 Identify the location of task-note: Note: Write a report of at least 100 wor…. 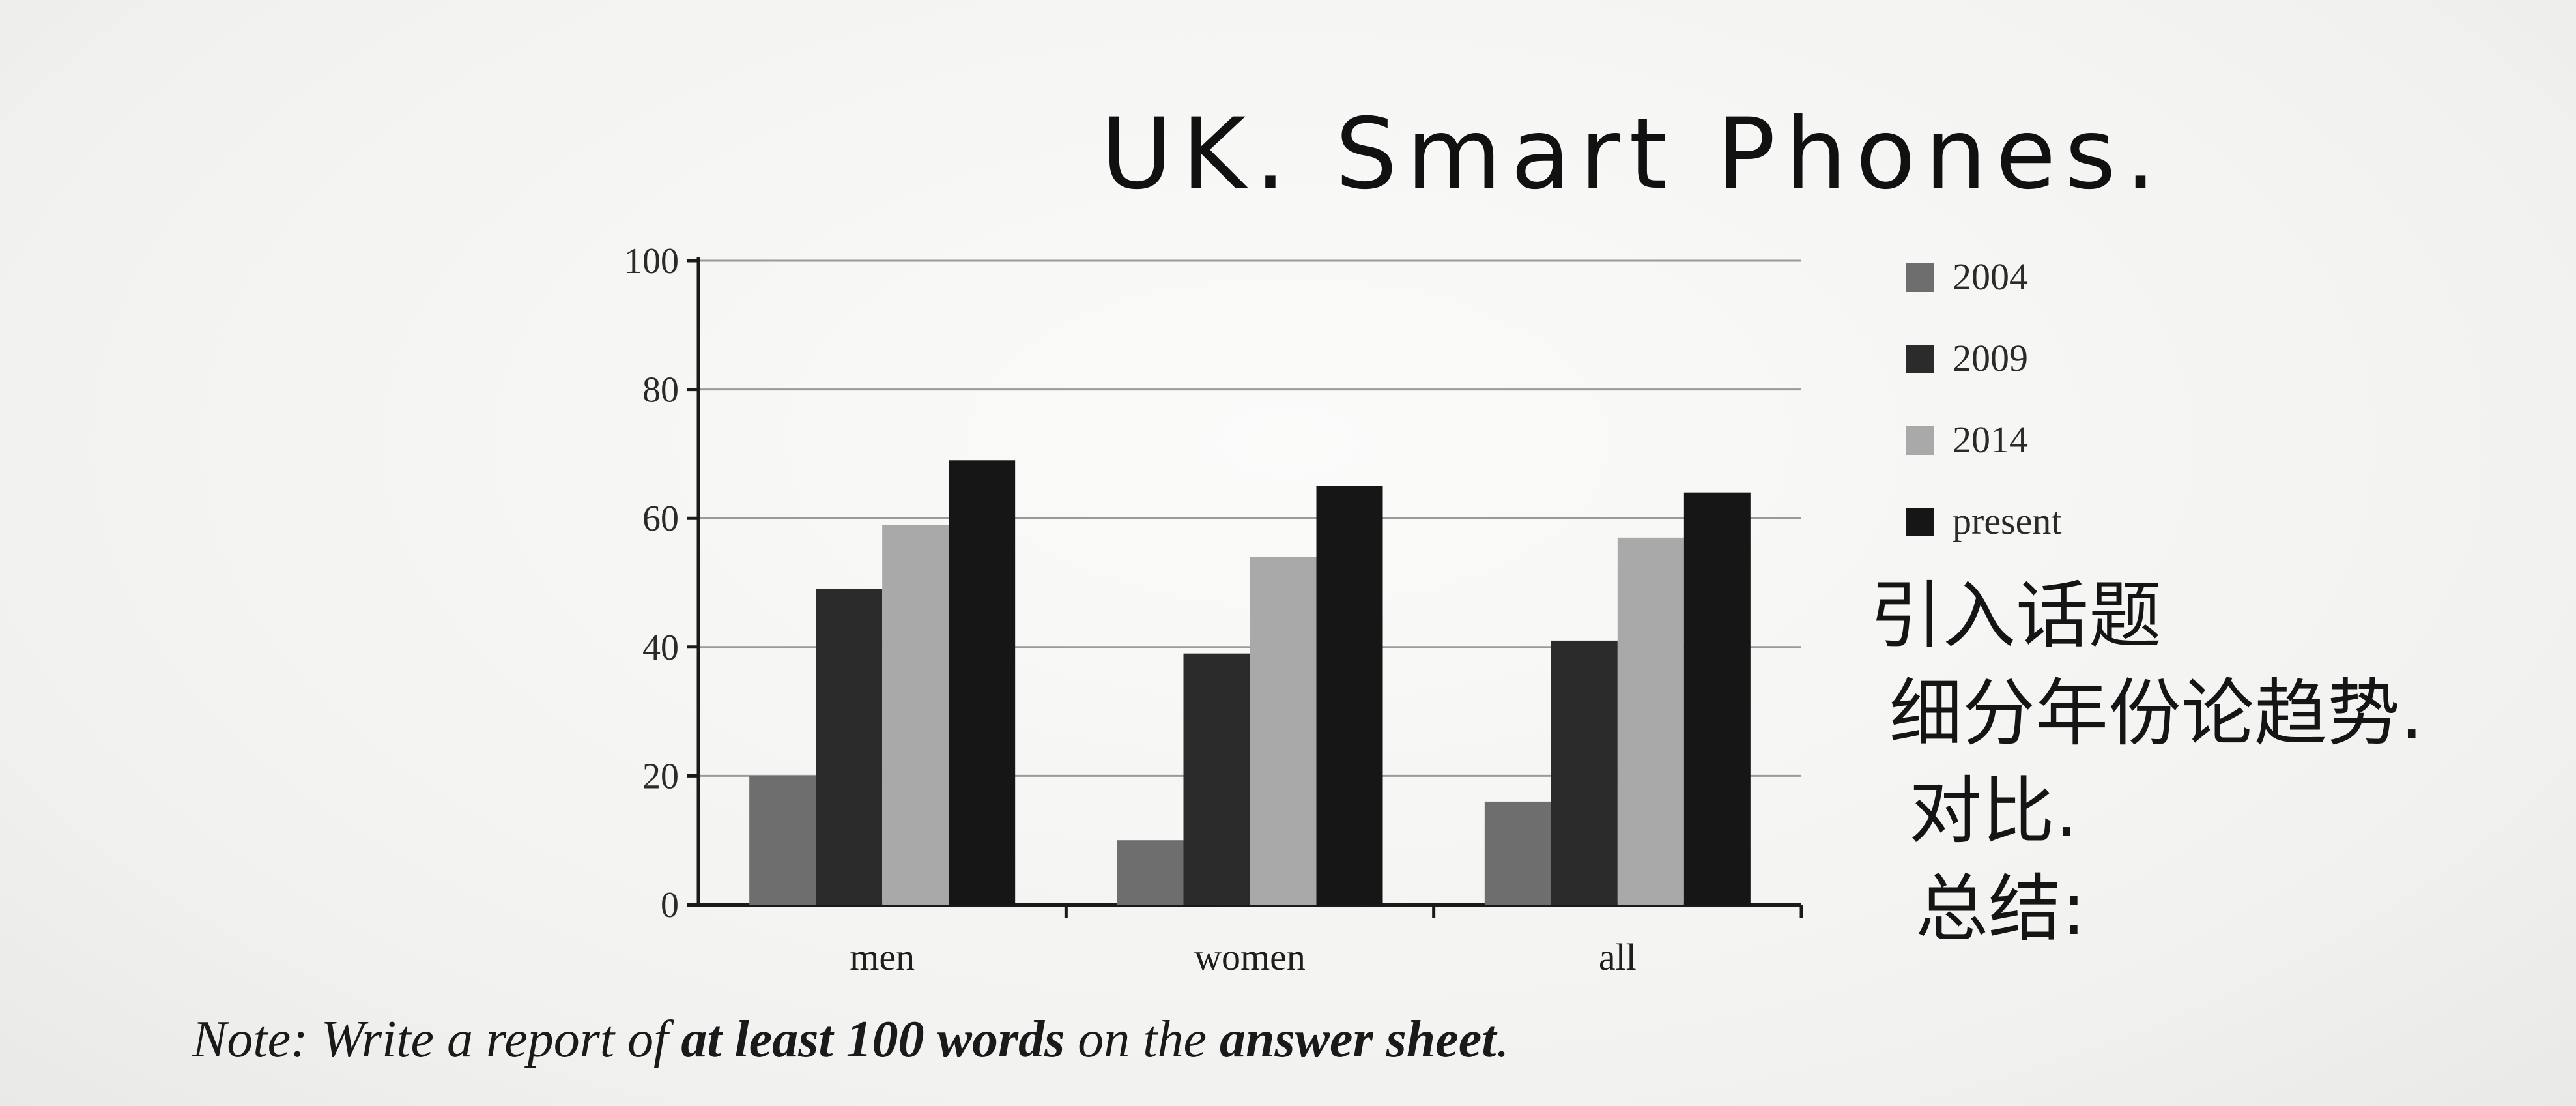
(851, 1040).